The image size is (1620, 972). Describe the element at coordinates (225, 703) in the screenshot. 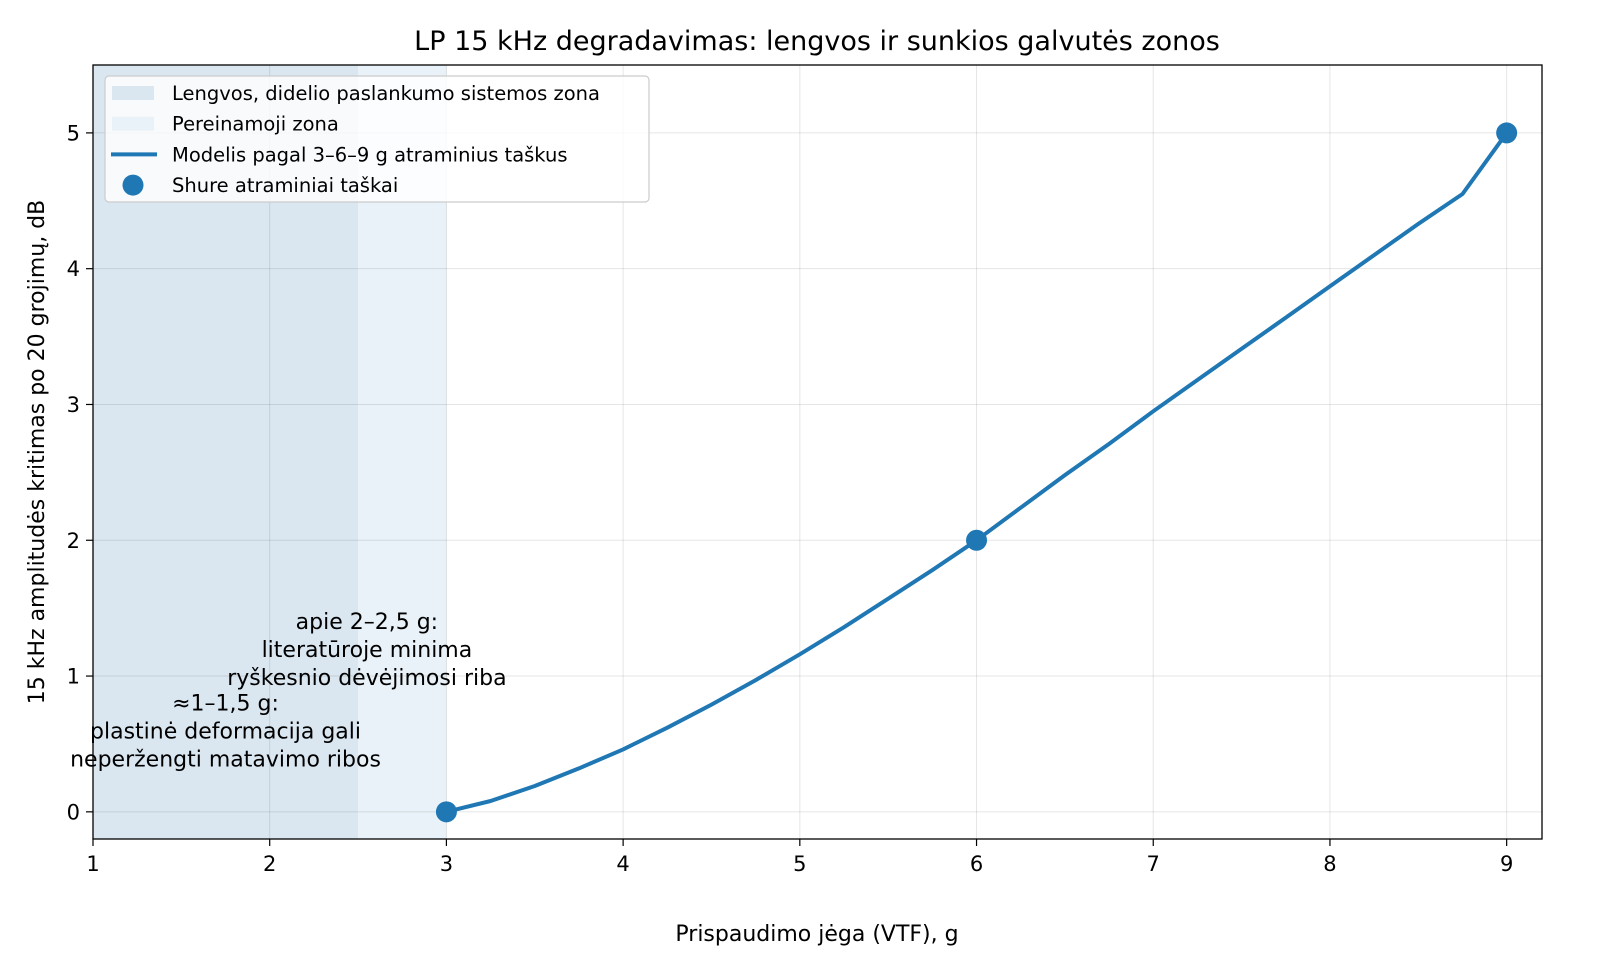

I see `annotation-line: ≈1–1,5 g:` at that location.